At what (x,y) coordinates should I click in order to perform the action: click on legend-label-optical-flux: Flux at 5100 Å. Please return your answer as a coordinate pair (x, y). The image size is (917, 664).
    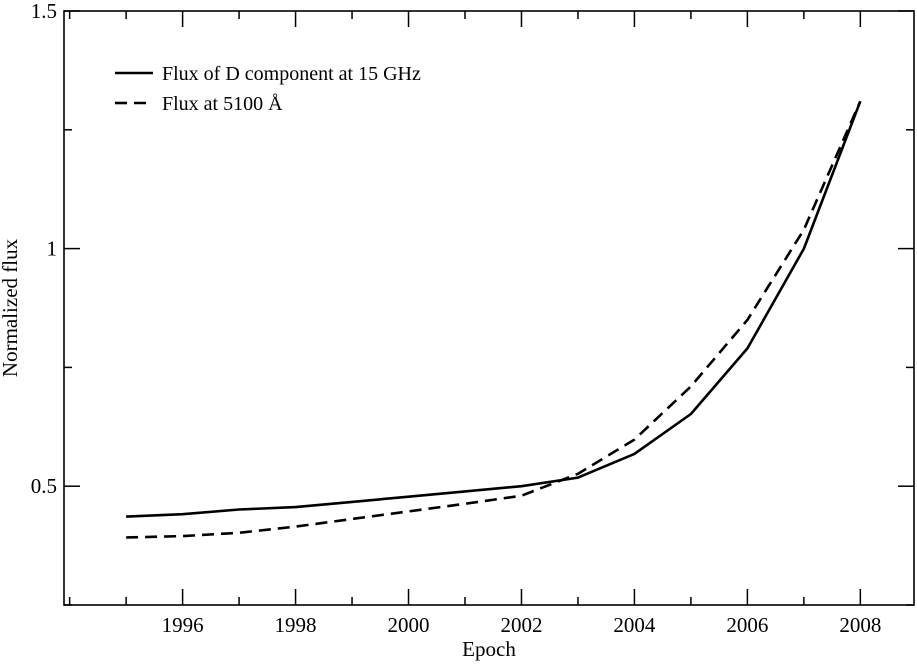
    Looking at the image, I should click on (222, 104).